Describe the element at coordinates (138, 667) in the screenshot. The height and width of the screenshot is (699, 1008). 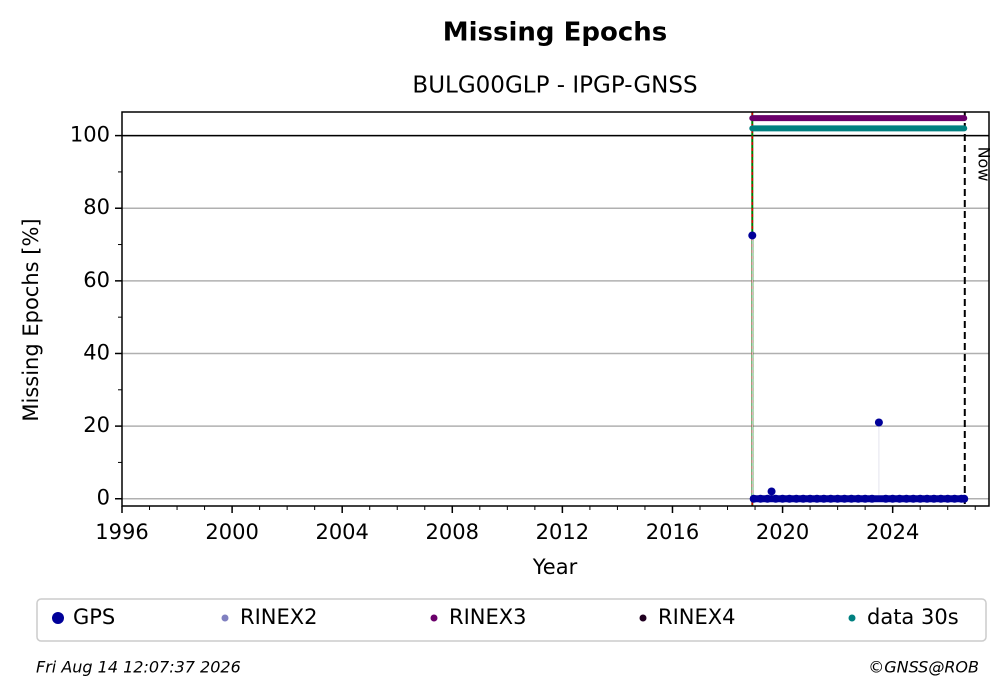
I see `footer-date: Fri Aug 14 12:07:37 2026` at that location.